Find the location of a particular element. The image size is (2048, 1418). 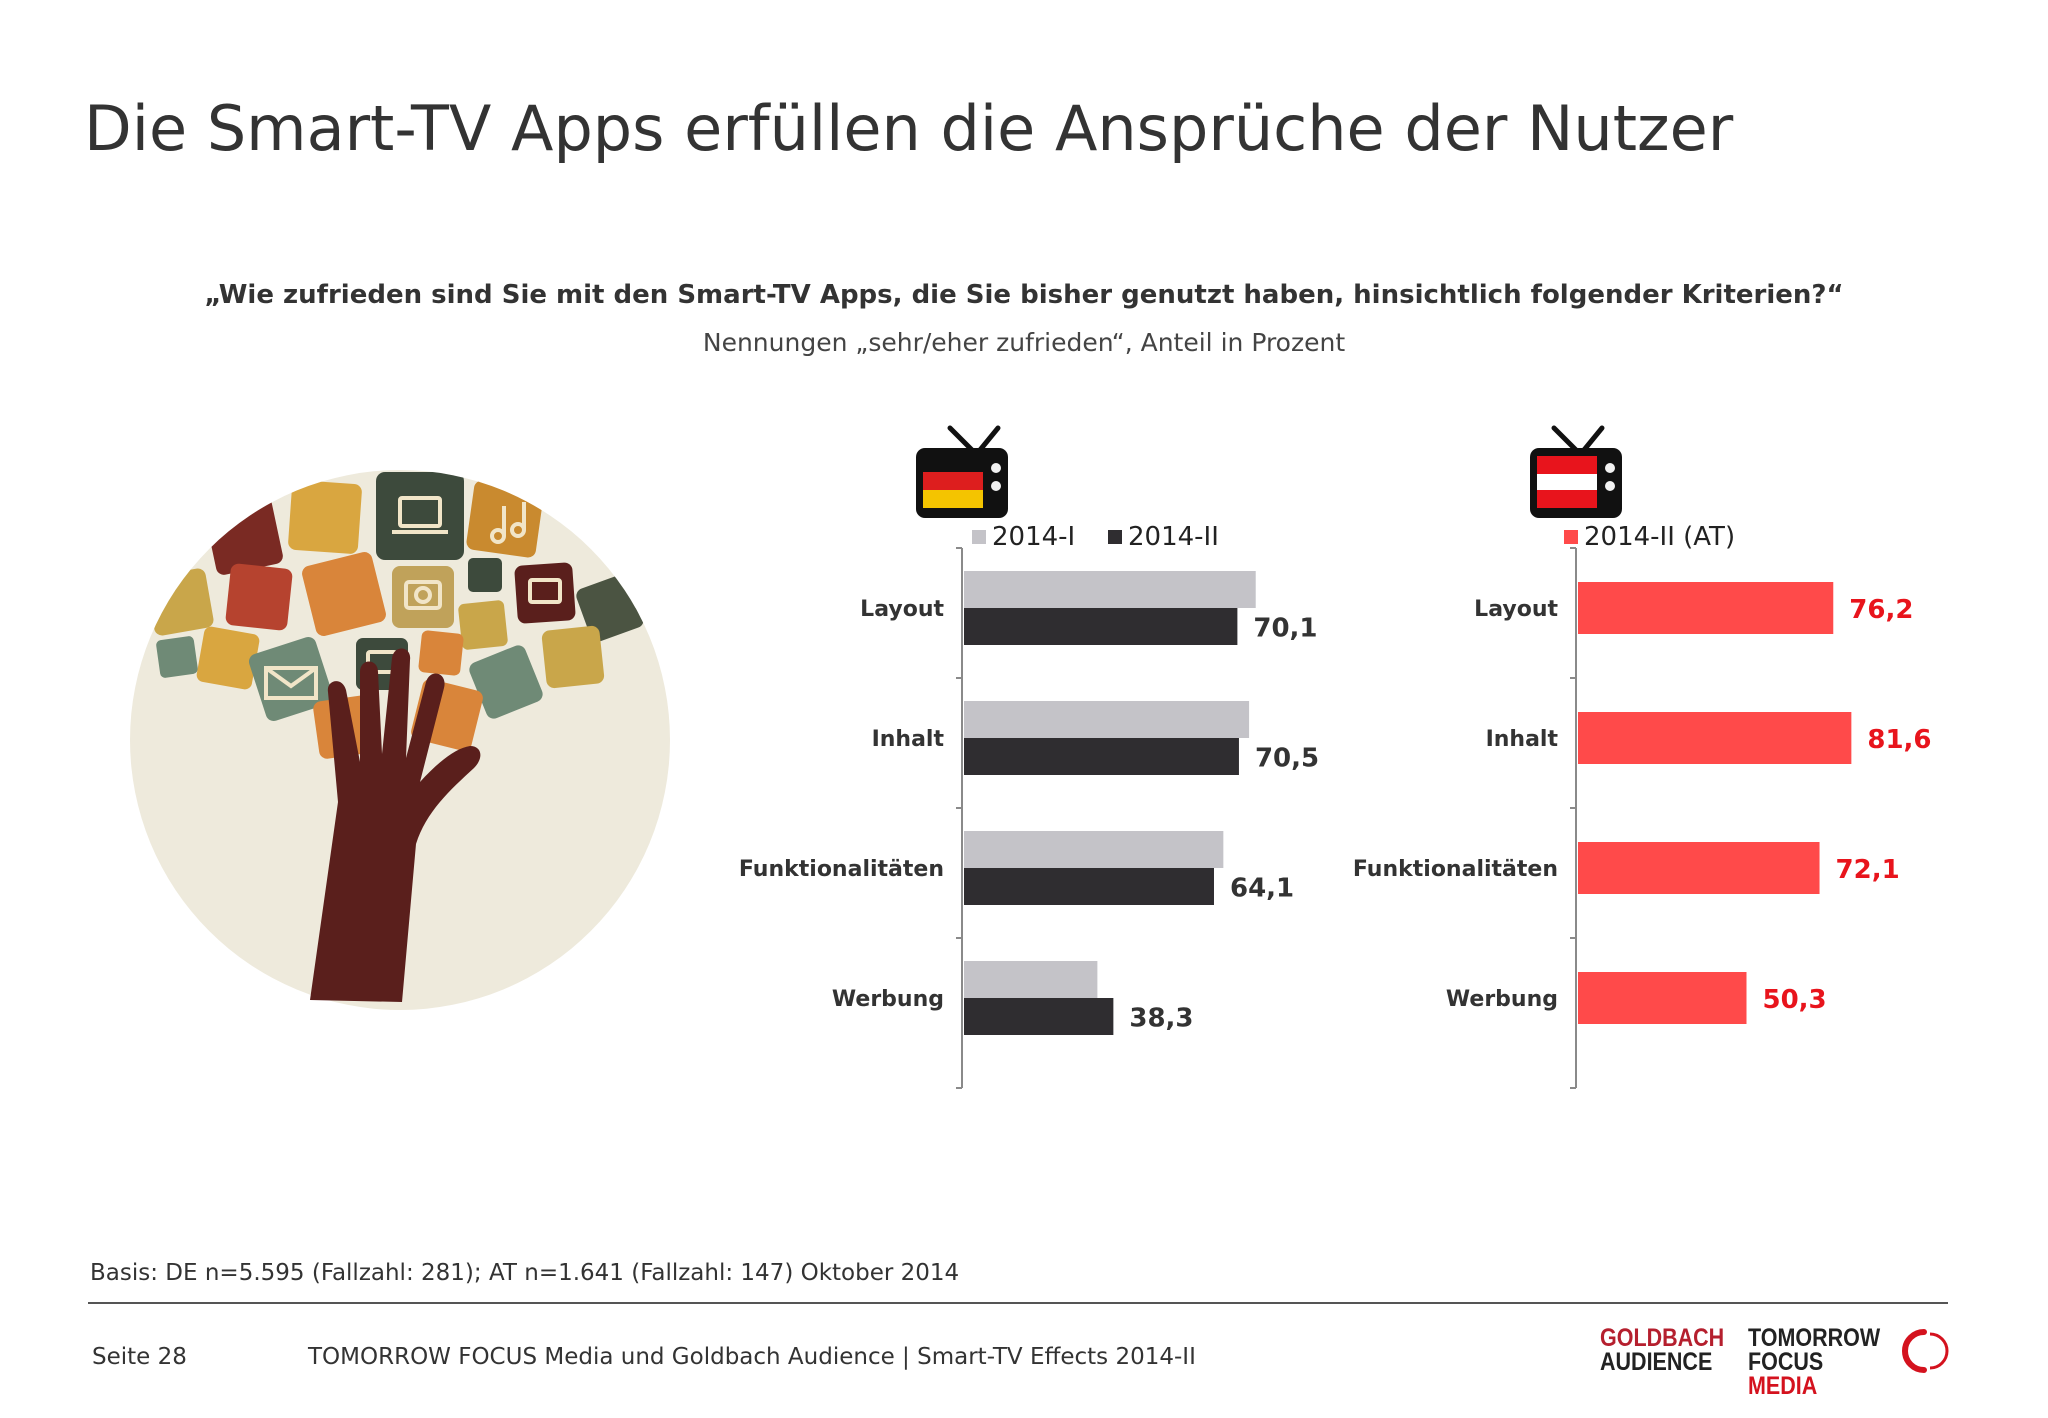

data-label: 72,1 is located at coordinates (1868, 870).